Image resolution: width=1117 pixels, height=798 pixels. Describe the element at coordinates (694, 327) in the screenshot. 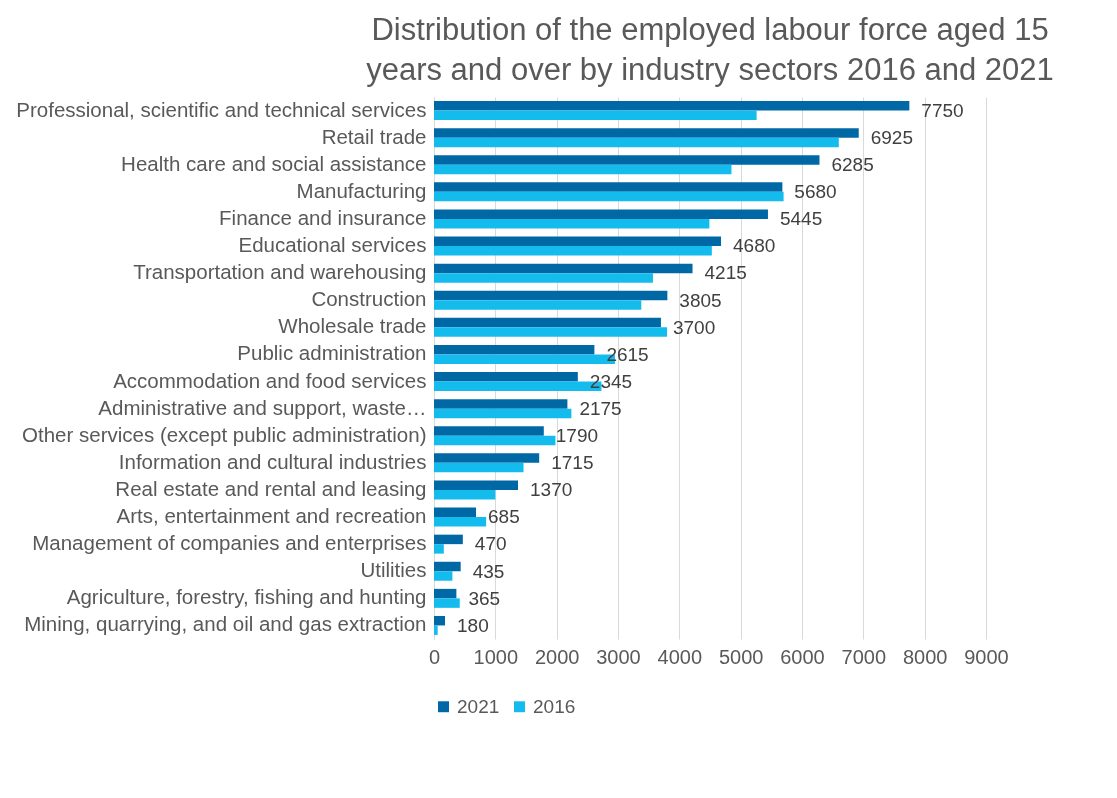

I see `data-label: 3700` at that location.